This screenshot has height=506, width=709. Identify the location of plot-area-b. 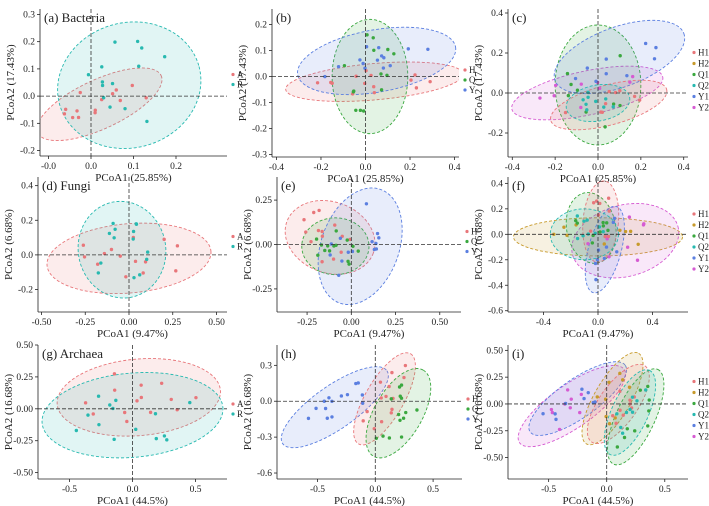
(372, 76).